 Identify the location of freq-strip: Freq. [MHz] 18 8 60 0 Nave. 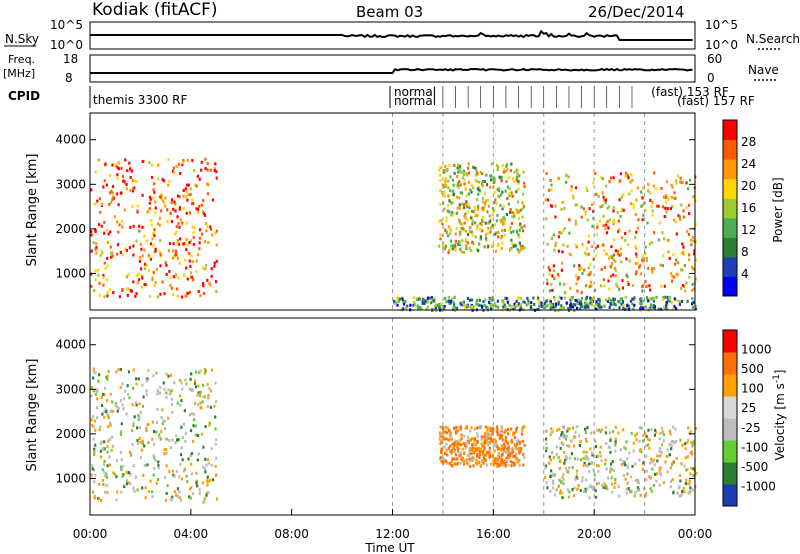
(391, 68).